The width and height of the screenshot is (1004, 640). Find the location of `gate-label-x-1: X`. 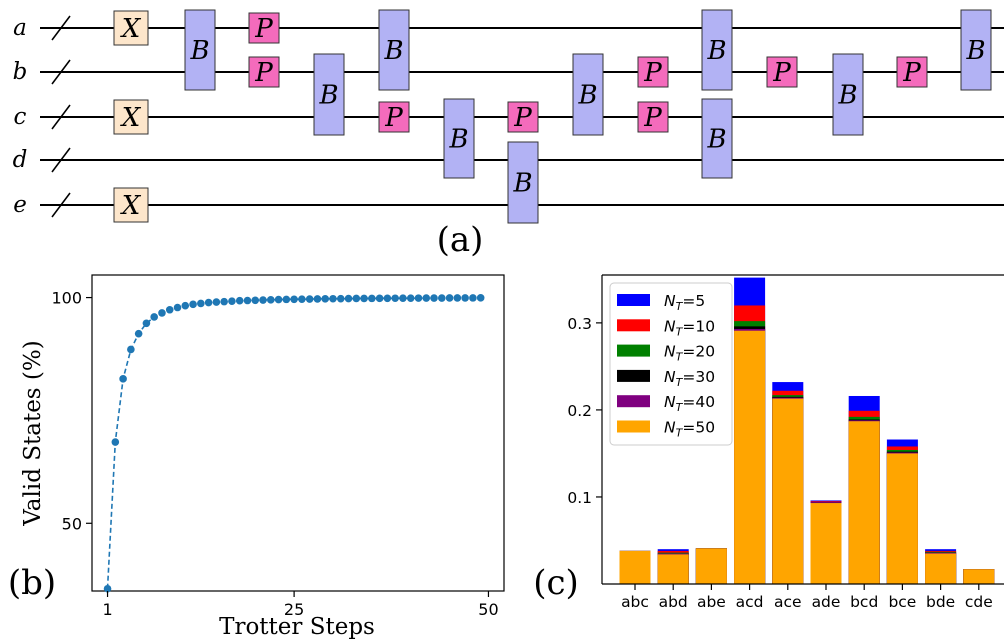

gate-label-x-1: X is located at coordinates (131, 118).